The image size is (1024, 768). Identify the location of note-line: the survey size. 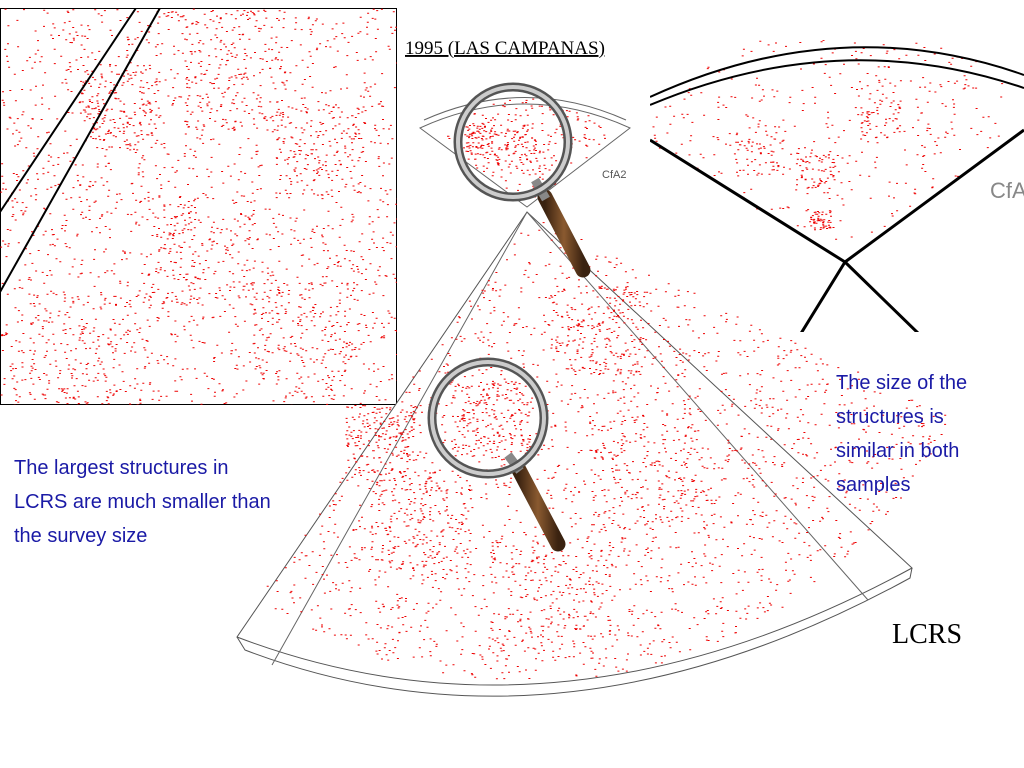
(80, 536).